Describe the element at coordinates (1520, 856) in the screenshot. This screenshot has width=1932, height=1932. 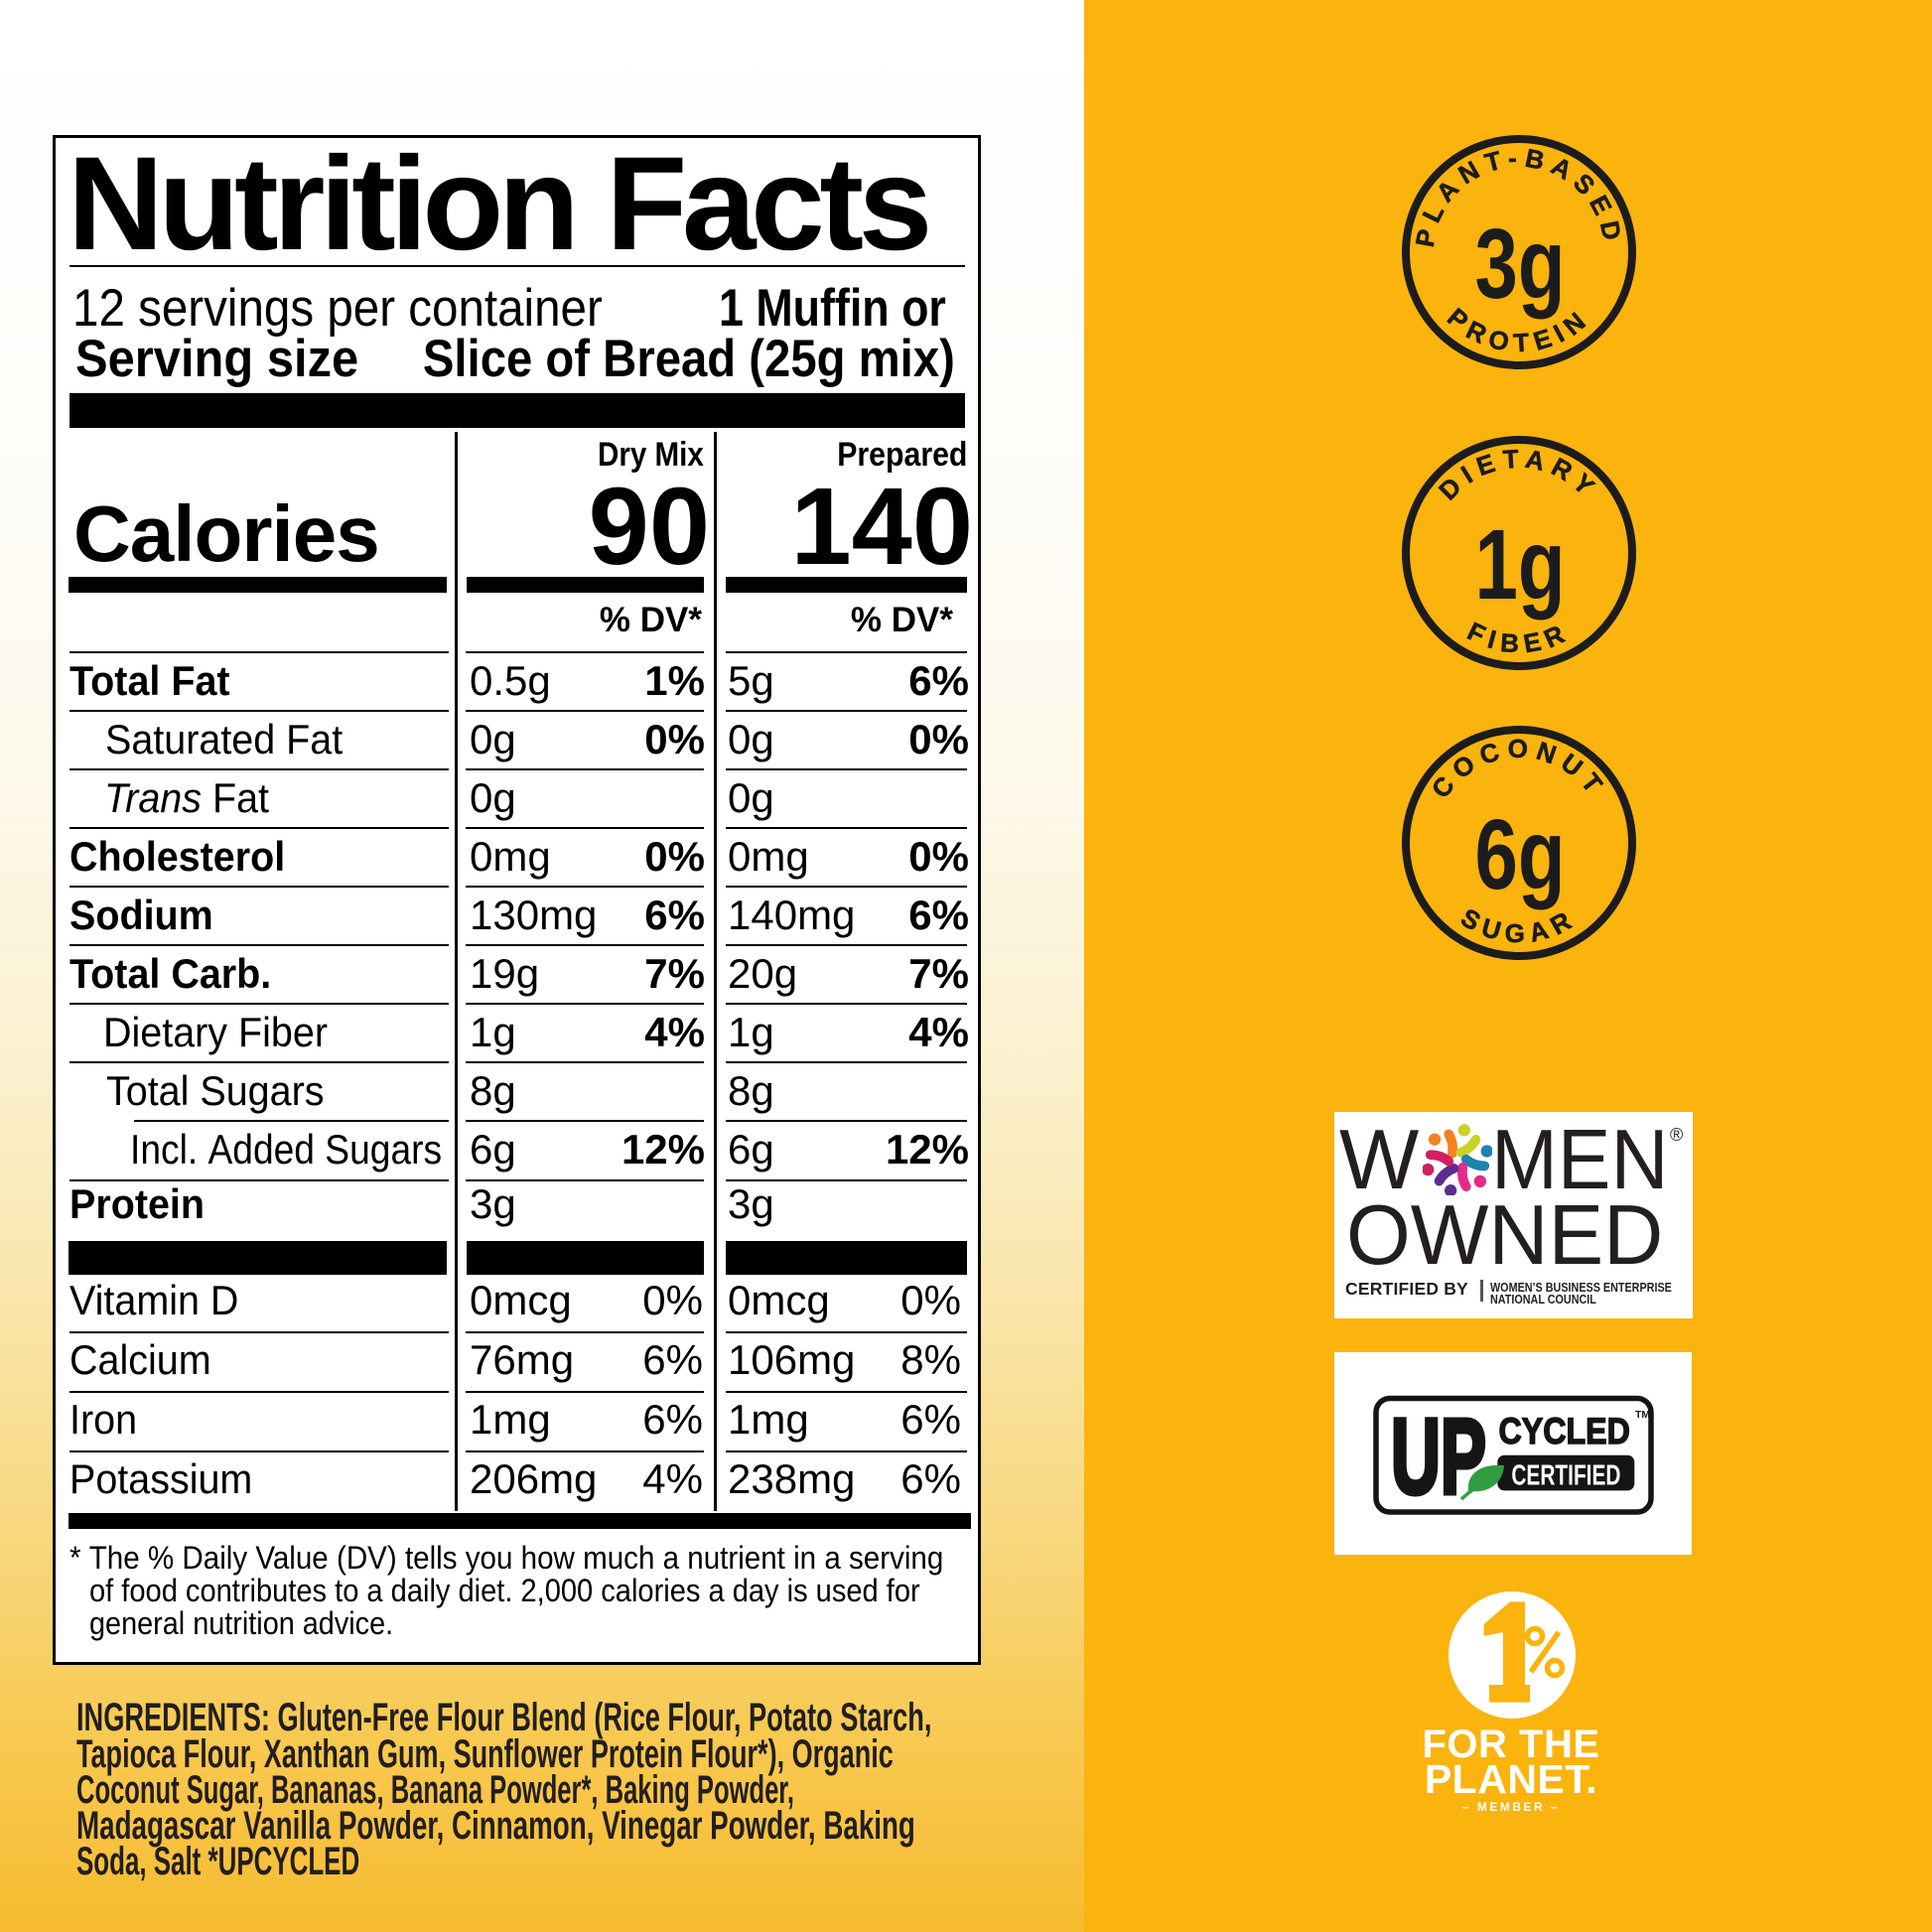
I see `svg-text: 6g` at that location.